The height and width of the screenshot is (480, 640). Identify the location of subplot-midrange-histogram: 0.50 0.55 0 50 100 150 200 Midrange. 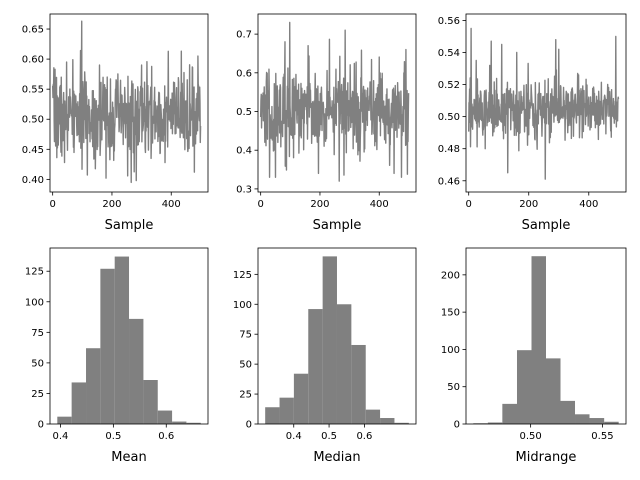
(534, 356).